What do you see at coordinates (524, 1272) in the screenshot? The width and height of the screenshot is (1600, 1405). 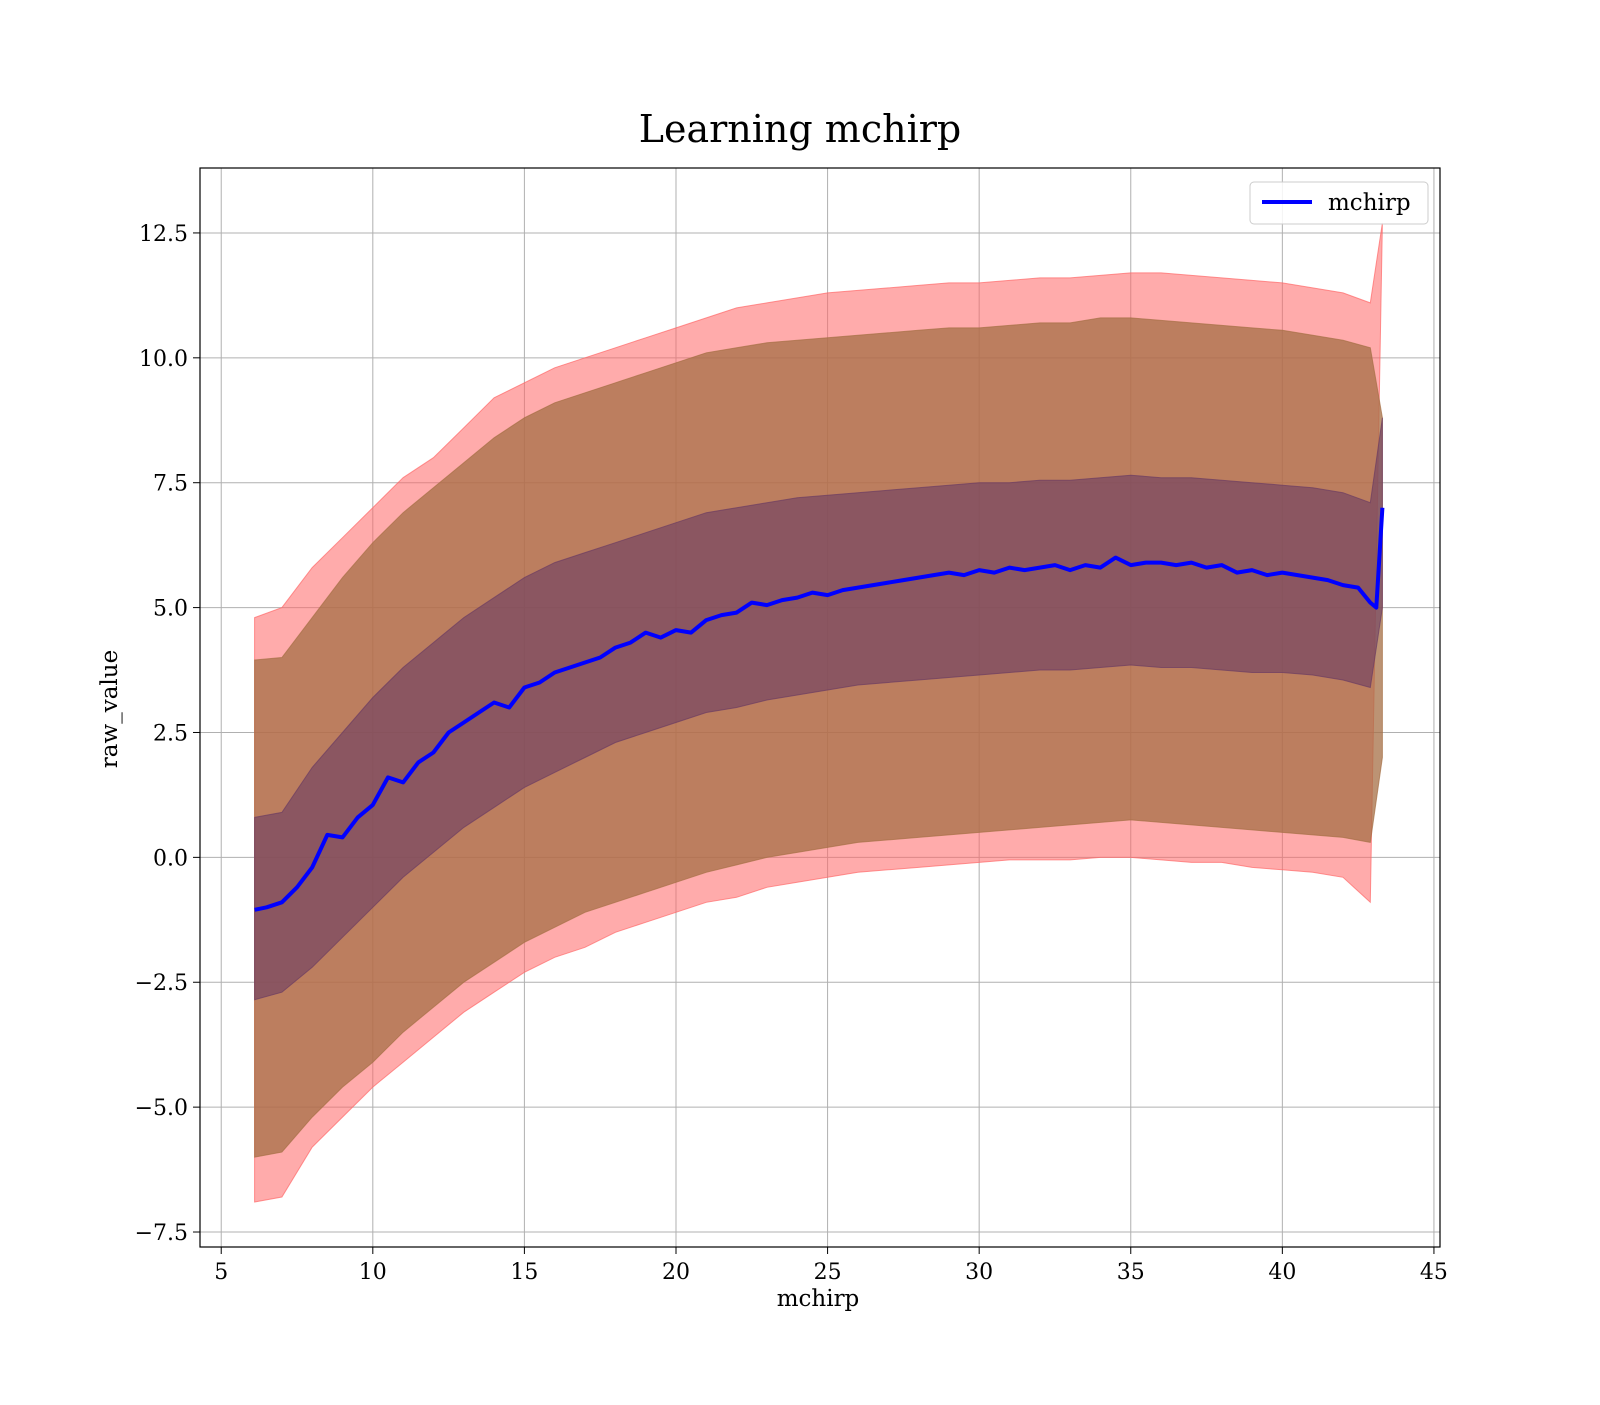 I see `x-tick-label: 15` at bounding box center [524, 1272].